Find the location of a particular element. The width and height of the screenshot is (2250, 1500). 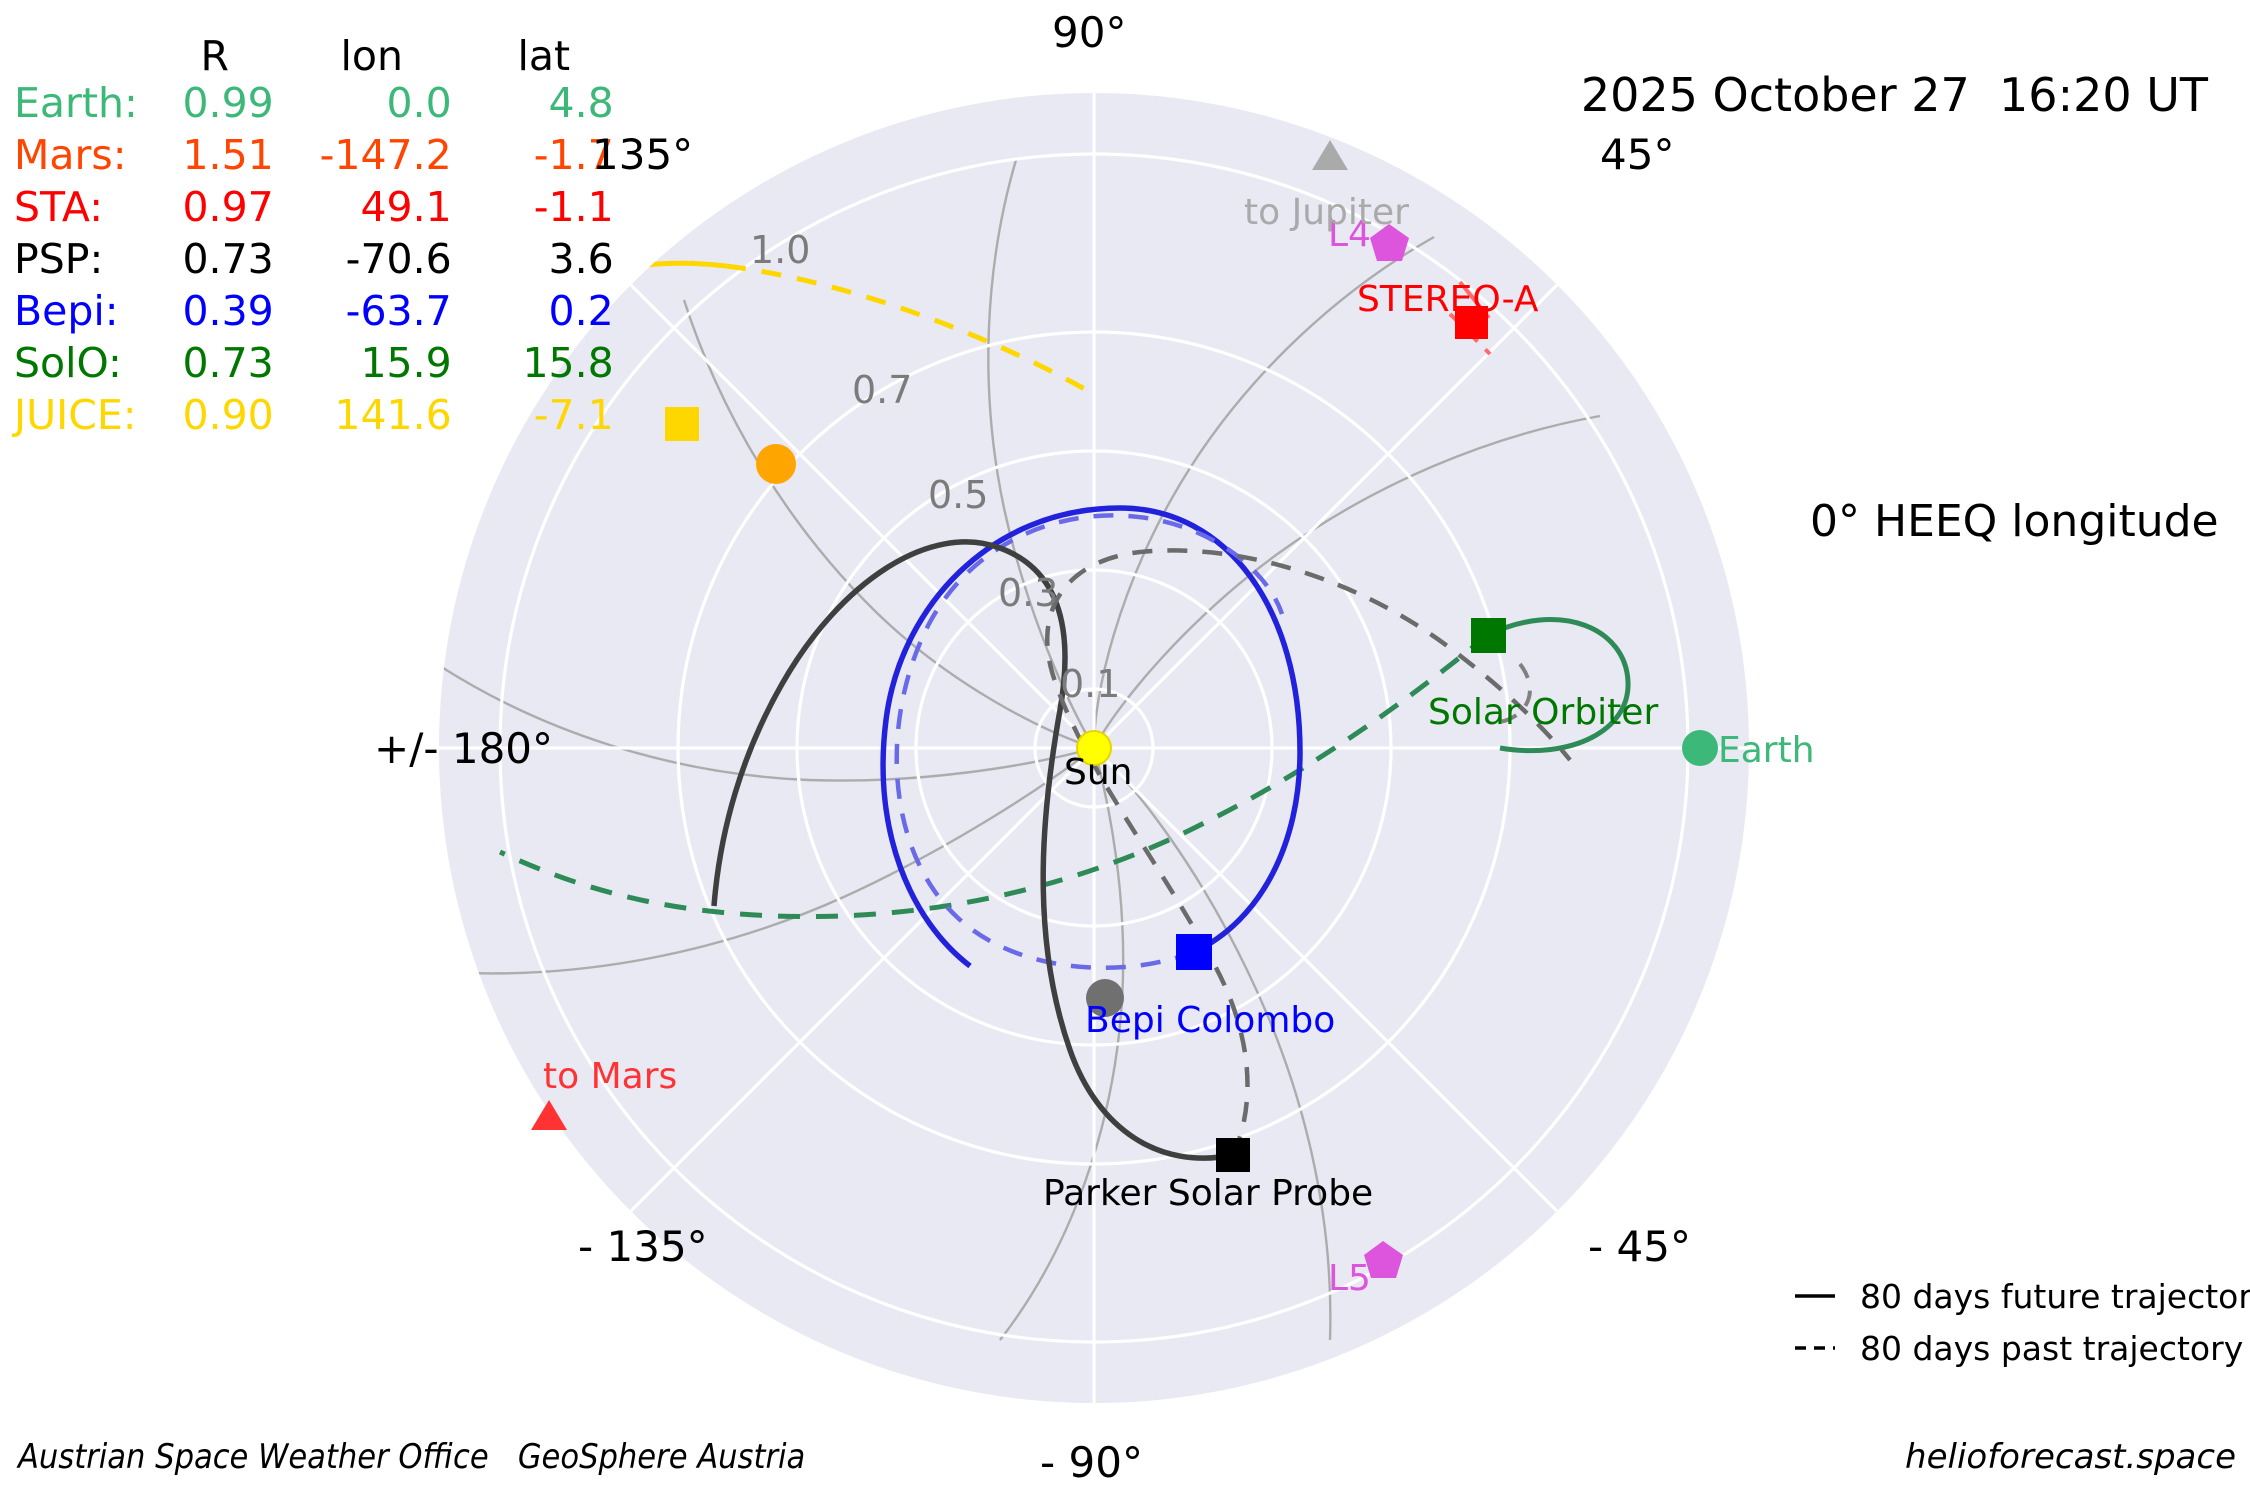

row-lat: 0.2 is located at coordinates (581, 311).